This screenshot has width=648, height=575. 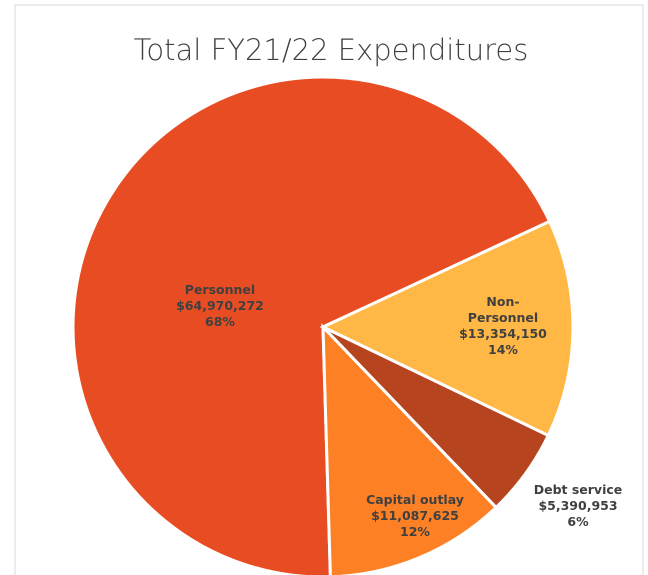 I want to click on data-label: Debt service $5,390,953 6%, so click(x=578, y=506).